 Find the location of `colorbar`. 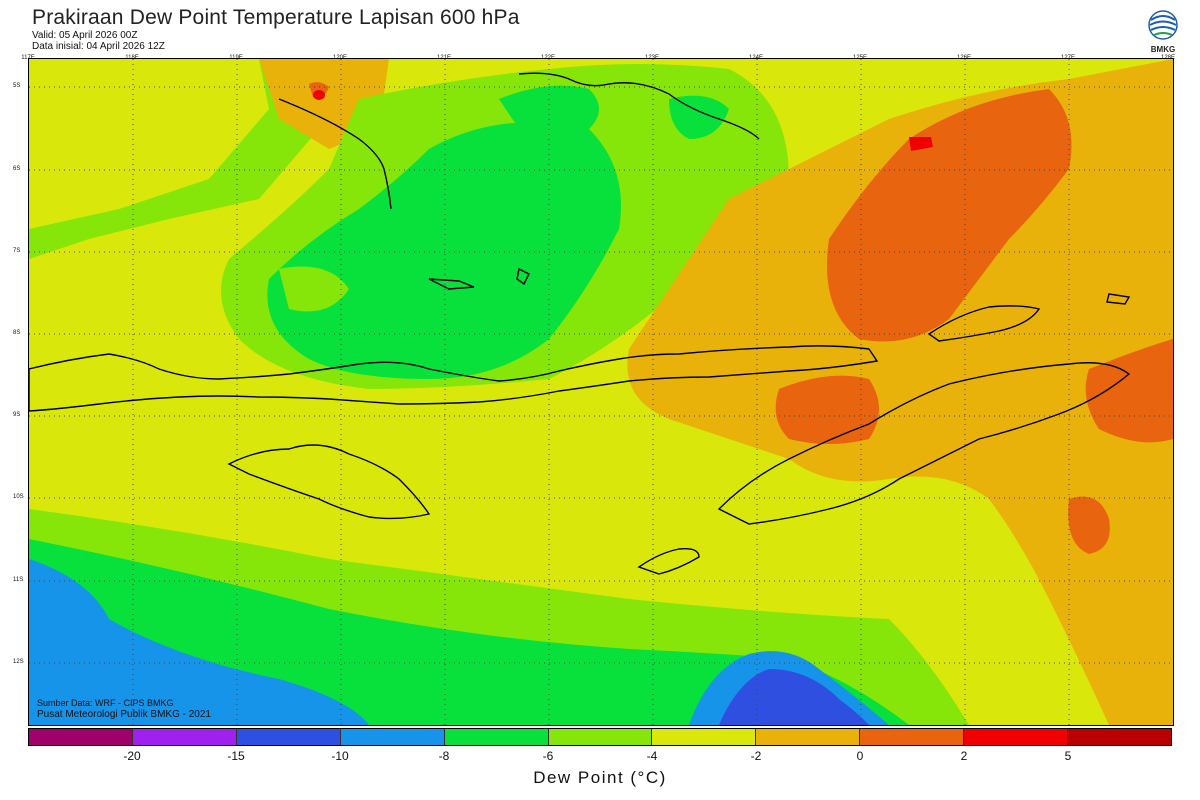

colorbar is located at coordinates (600, 737).